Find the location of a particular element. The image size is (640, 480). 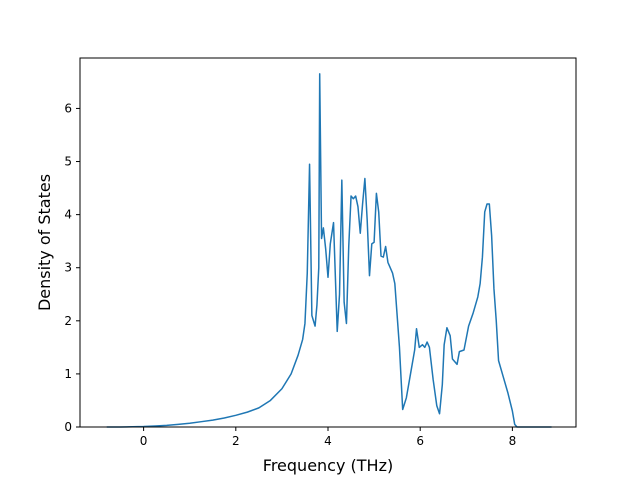

x-tick-label: 0 is located at coordinates (144, 441).